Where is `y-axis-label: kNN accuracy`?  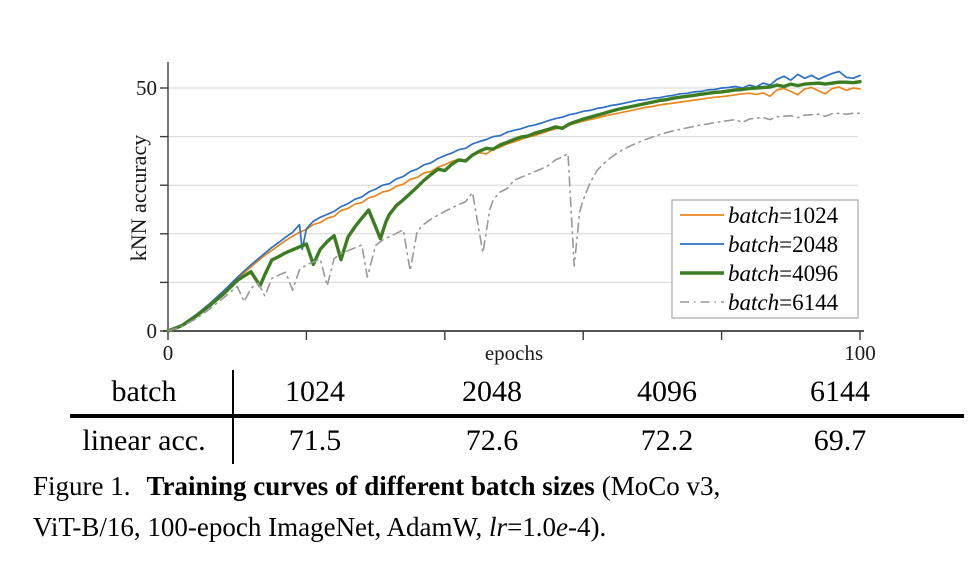
y-axis-label: kNN accuracy is located at coordinates (138, 198).